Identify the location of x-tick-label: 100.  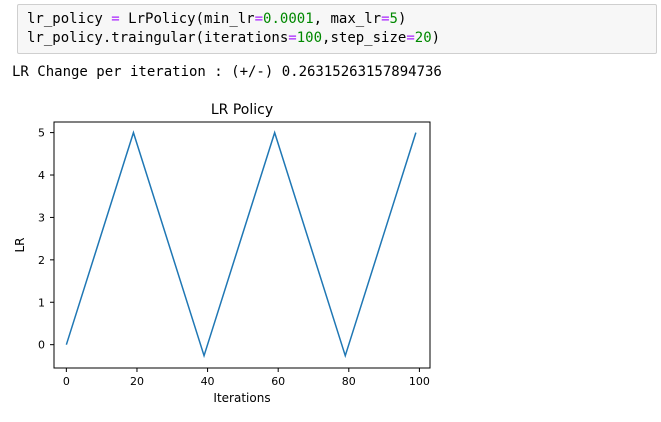
(419, 381).